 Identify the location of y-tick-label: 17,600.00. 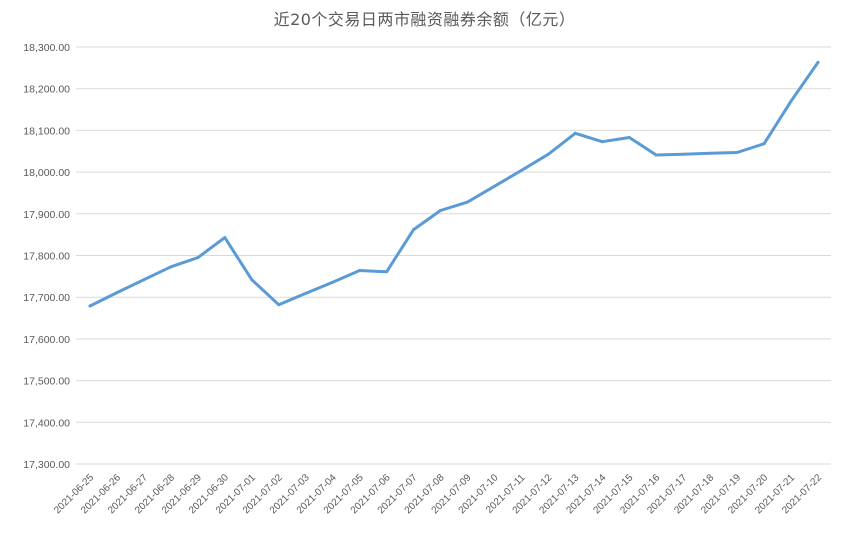
(46, 340).